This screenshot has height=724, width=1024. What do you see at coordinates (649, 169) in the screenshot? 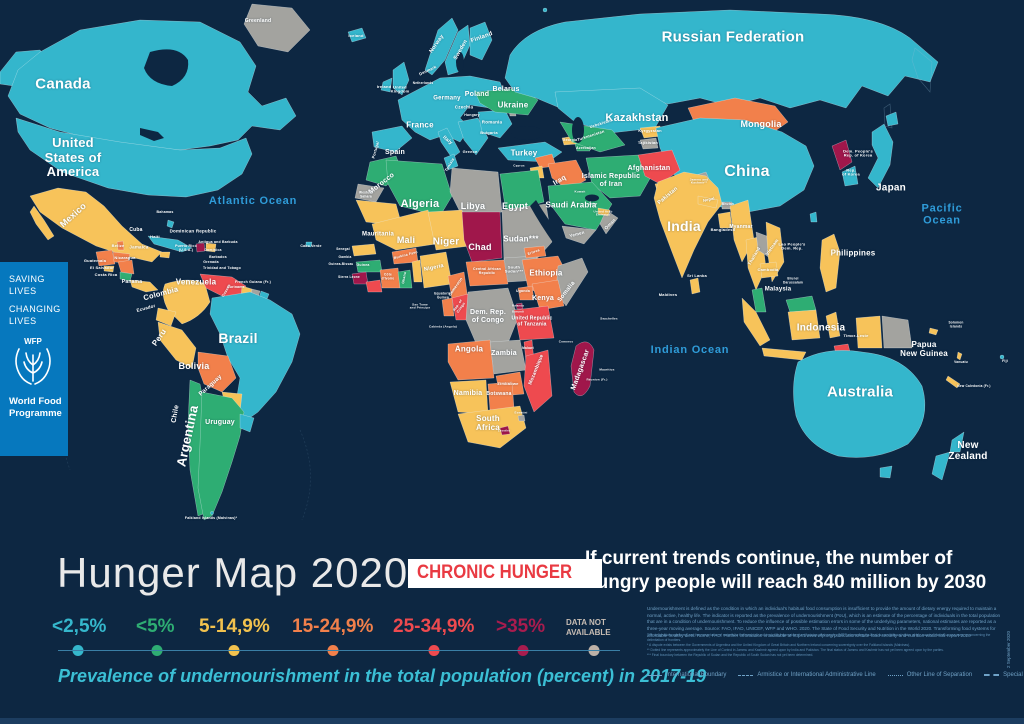
I see `map-label: Afghanistan` at bounding box center [649, 169].